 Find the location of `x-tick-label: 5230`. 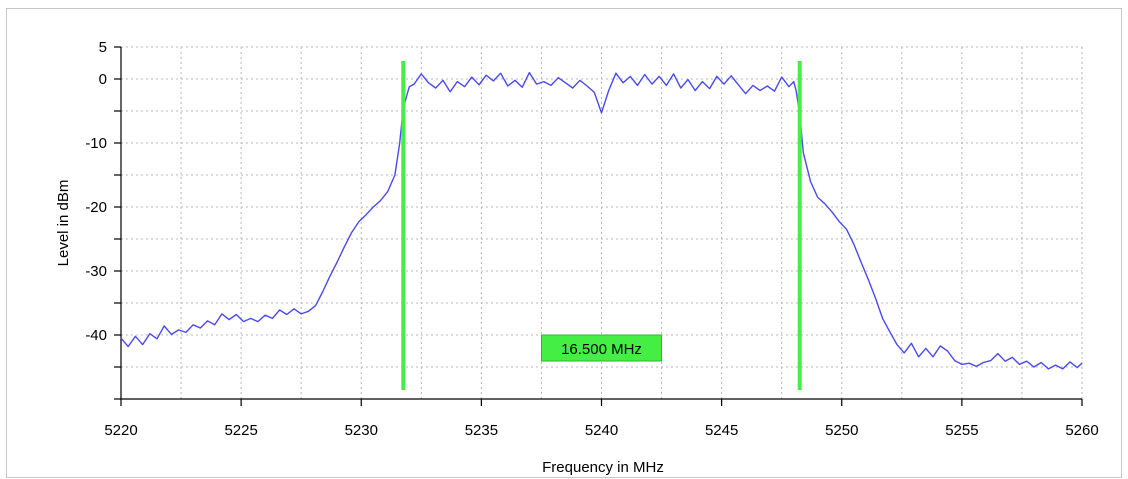

x-tick-label: 5230 is located at coordinates (361, 430).